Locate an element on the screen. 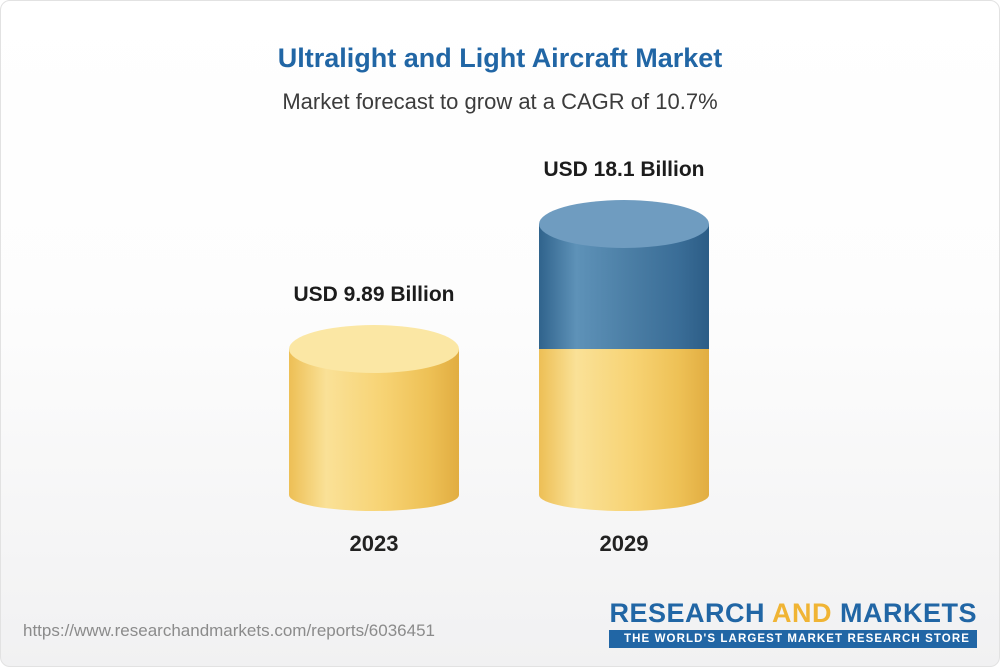 Image resolution: width=1000 pixels, height=667 pixels. value-label-2029: USD 18.1 Billion is located at coordinates (624, 169).